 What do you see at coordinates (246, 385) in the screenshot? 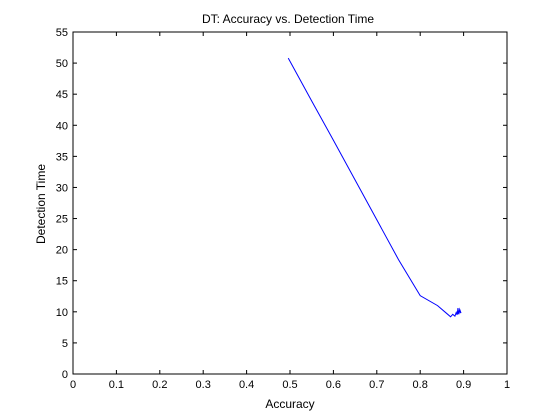
I see `x-tick-label: 0.4` at bounding box center [246, 385].